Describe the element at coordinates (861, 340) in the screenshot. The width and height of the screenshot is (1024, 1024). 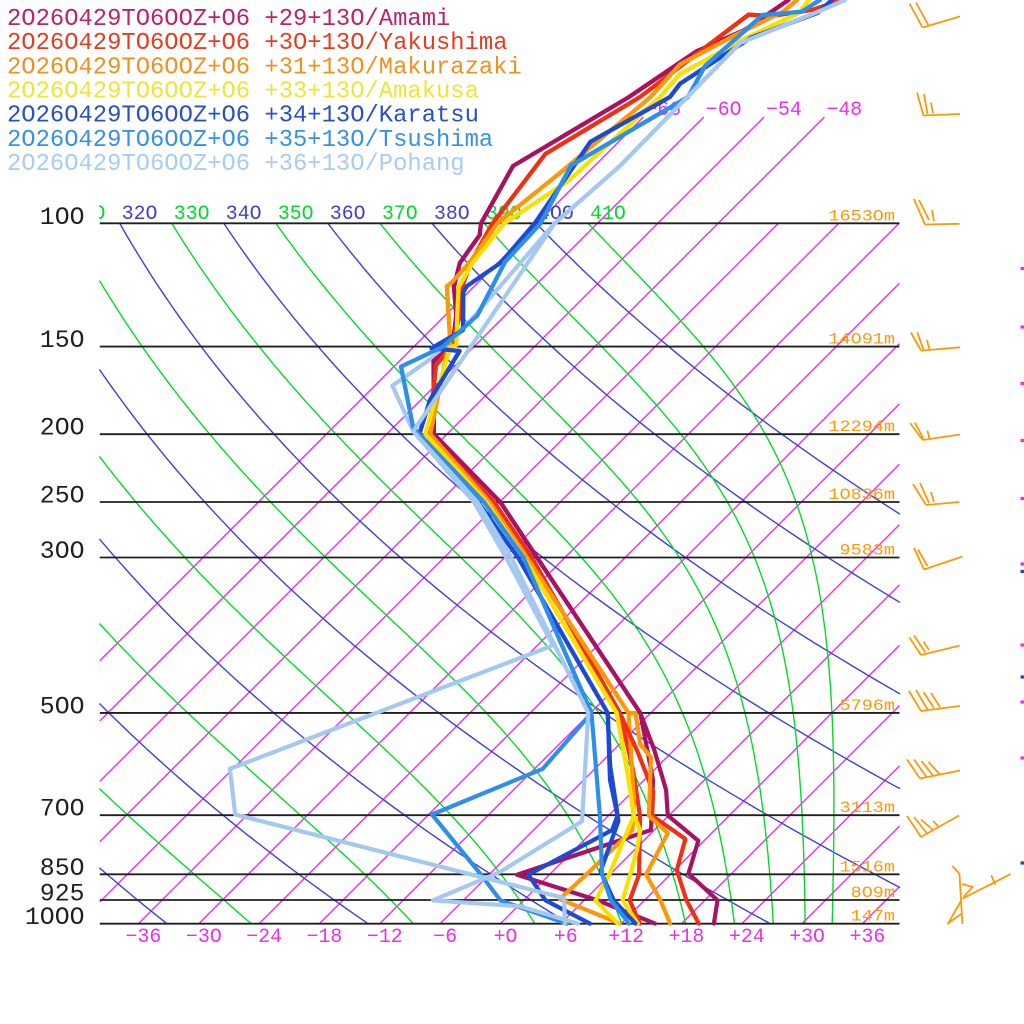
I see `svg-text: 14O91m` at that location.